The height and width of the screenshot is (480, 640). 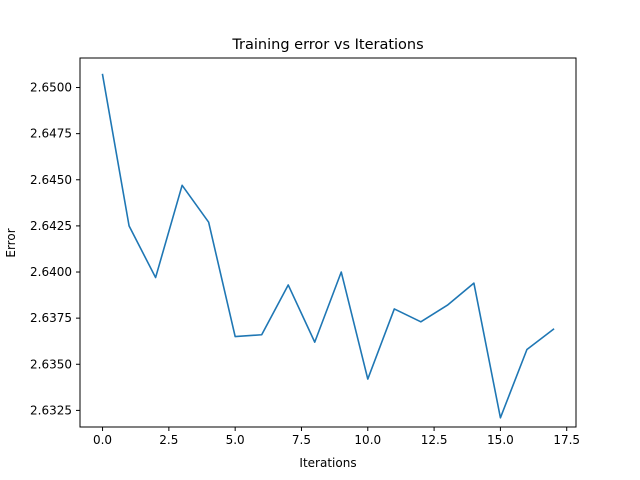 What do you see at coordinates (51, 364) in the screenshot?
I see `y-tick-label: 2.6350` at bounding box center [51, 364].